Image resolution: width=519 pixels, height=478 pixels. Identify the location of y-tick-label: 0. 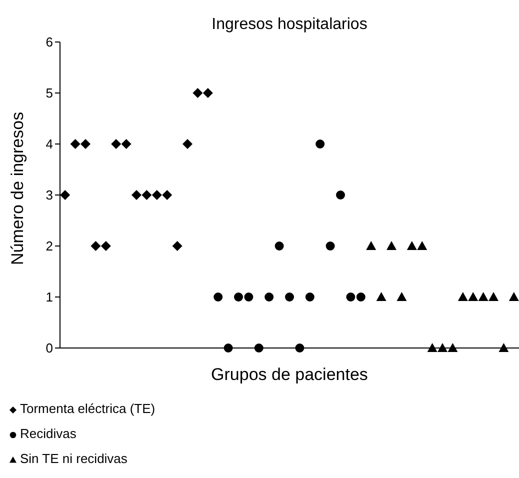
(49, 348).